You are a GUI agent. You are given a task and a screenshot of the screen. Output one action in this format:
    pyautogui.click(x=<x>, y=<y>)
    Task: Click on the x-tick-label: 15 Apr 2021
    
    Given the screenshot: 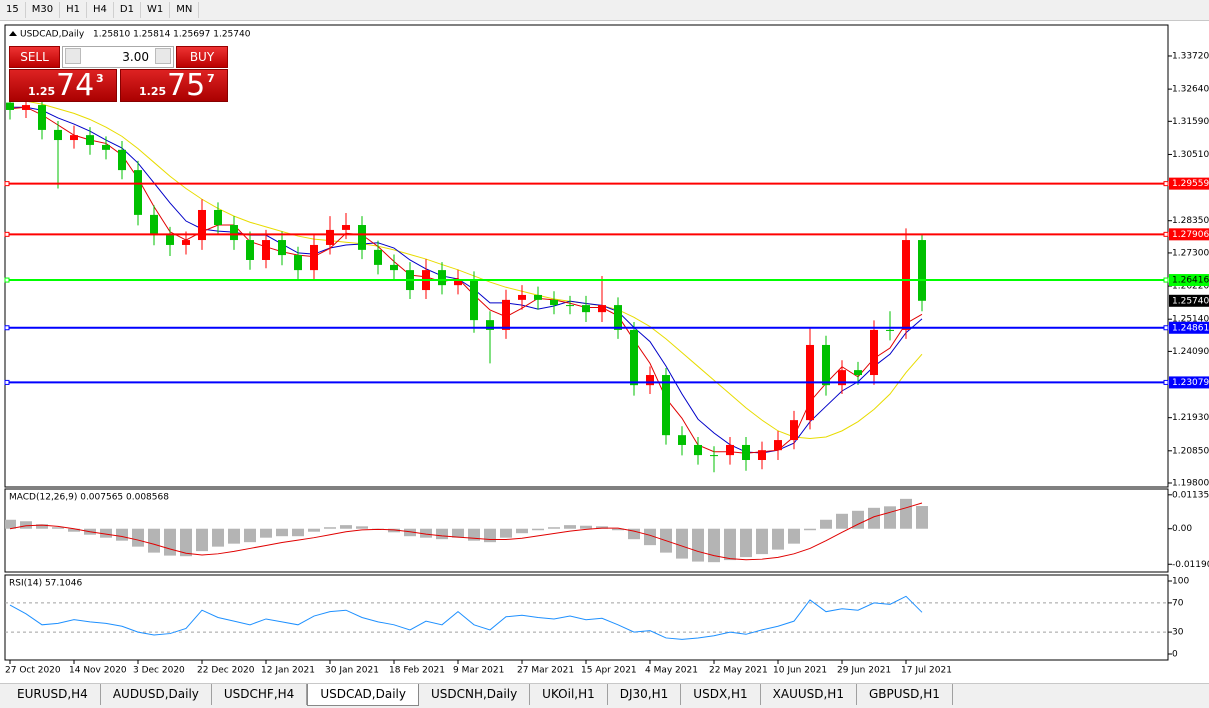 What is the action you would take?
    pyautogui.click(x=609, y=671)
    